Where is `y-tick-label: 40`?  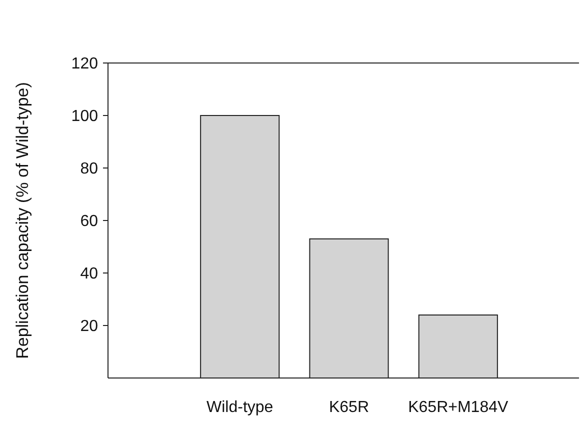 y-tick-label: 40 is located at coordinates (89, 274).